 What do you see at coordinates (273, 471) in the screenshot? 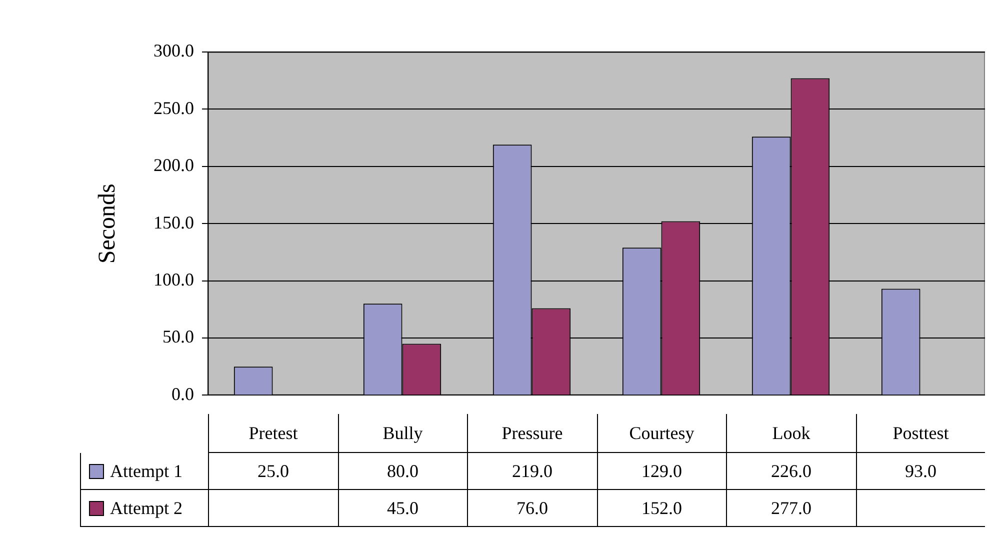
I see `data-label: 25.0` at bounding box center [273, 471].